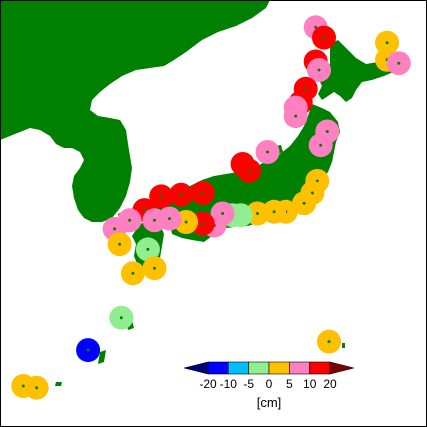 This screenshot has height=427, width=427. I want to click on colorbar-tick-label: -10, so click(229, 384).